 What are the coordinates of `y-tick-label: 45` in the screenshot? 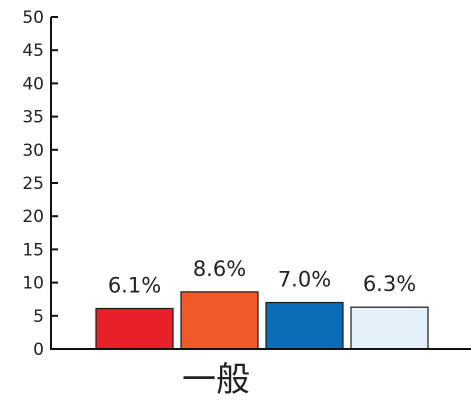 It's located at (33, 51).